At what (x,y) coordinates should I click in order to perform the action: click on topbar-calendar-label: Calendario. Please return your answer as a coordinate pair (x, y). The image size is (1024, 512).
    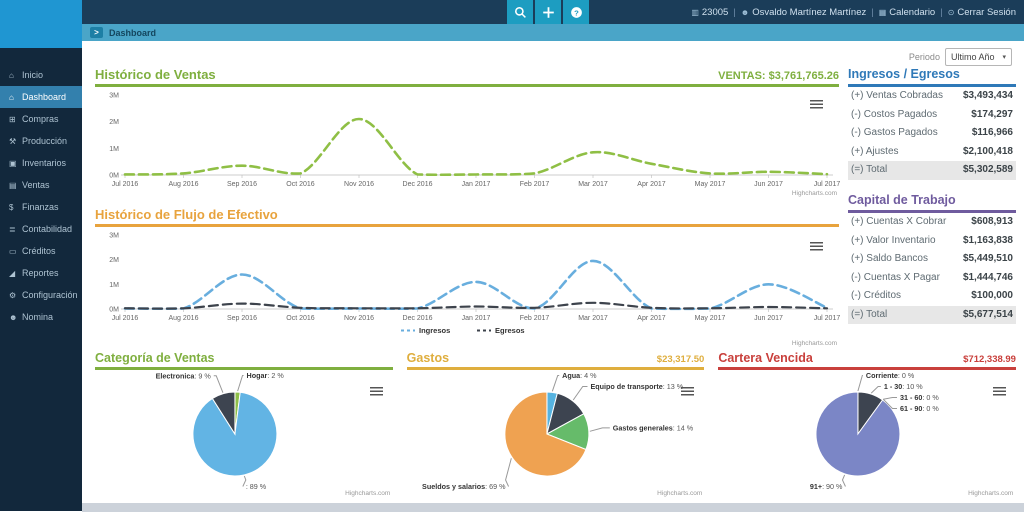
    Looking at the image, I should click on (912, 12).